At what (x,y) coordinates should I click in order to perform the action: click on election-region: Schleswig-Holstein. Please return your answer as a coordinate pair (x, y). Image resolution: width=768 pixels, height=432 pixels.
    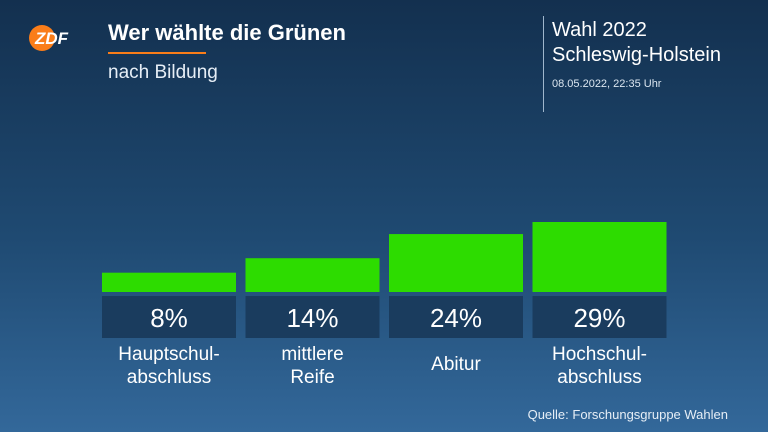
    Looking at the image, I should click on (636, 55).